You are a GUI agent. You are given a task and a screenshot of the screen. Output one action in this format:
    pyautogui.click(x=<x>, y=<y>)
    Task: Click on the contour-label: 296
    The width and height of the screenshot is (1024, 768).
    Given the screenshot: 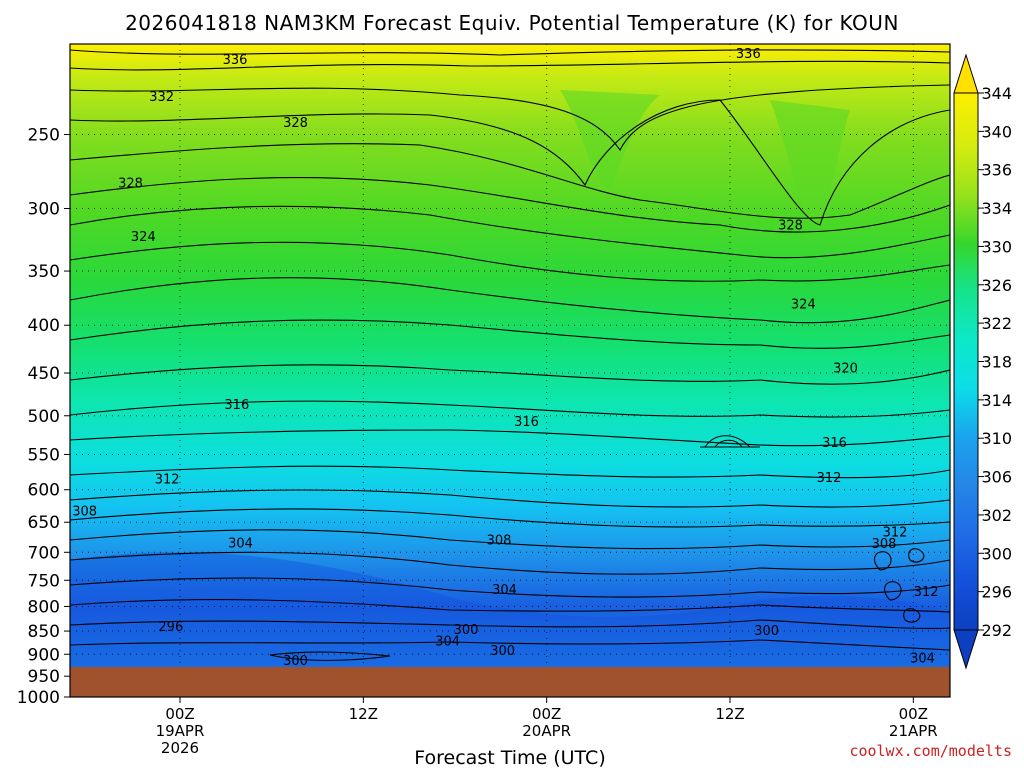 What is the action you would take?
    pyautogui.click(x=170, y=627)
    